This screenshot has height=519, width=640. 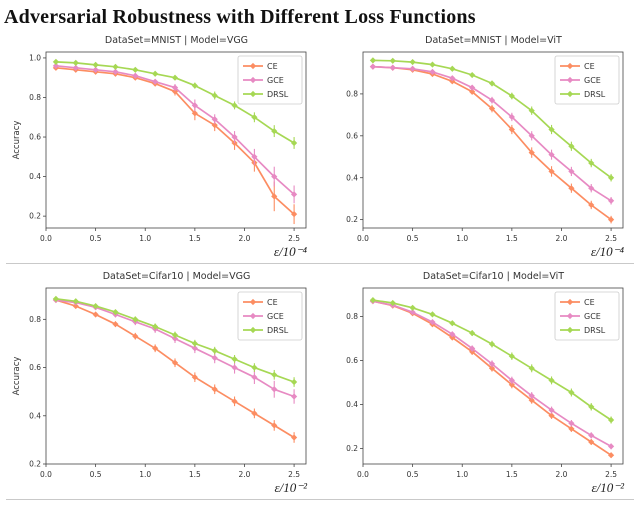 What do you see at coordinates (176, 276) in the screenshot?
I see `chart-title: DataSet=Cifar10 | Model=VGG` at bounding box center [176, 276].